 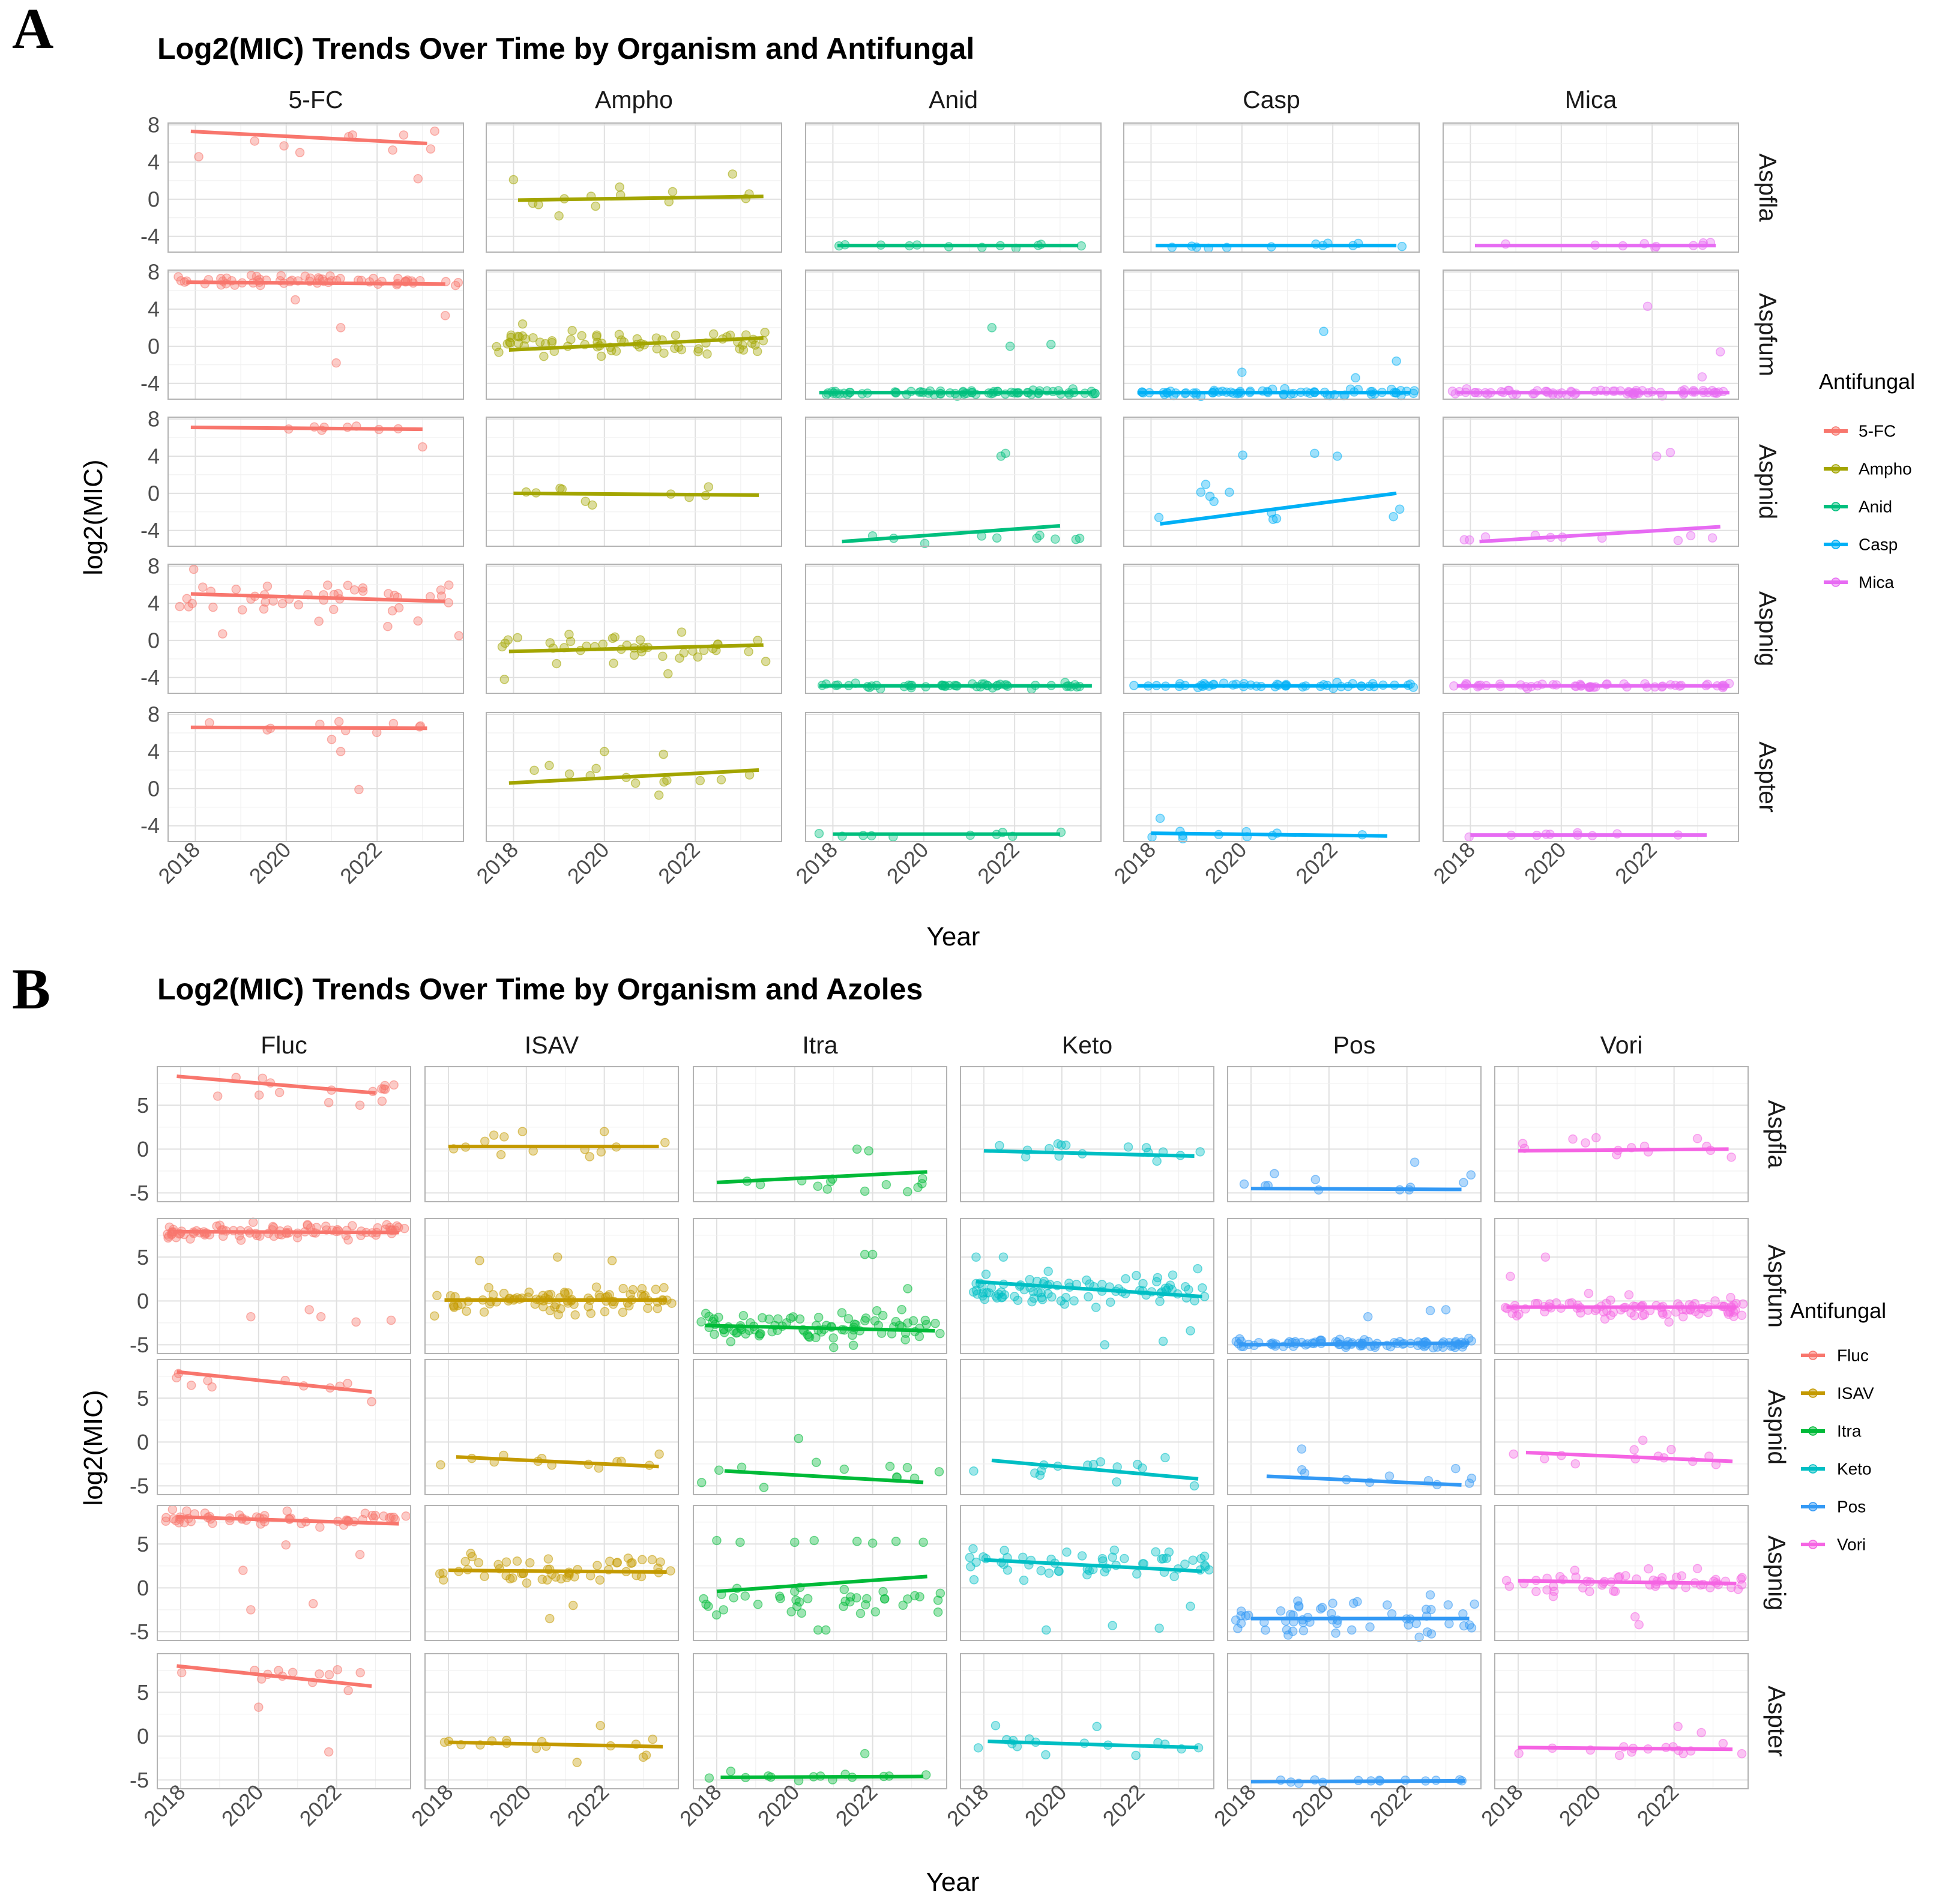 What do you see at coordinates (1087, 1134) in the screenshot?
I see `facet-panel-aspfla-keto` at bounding box center [1087, 1134].